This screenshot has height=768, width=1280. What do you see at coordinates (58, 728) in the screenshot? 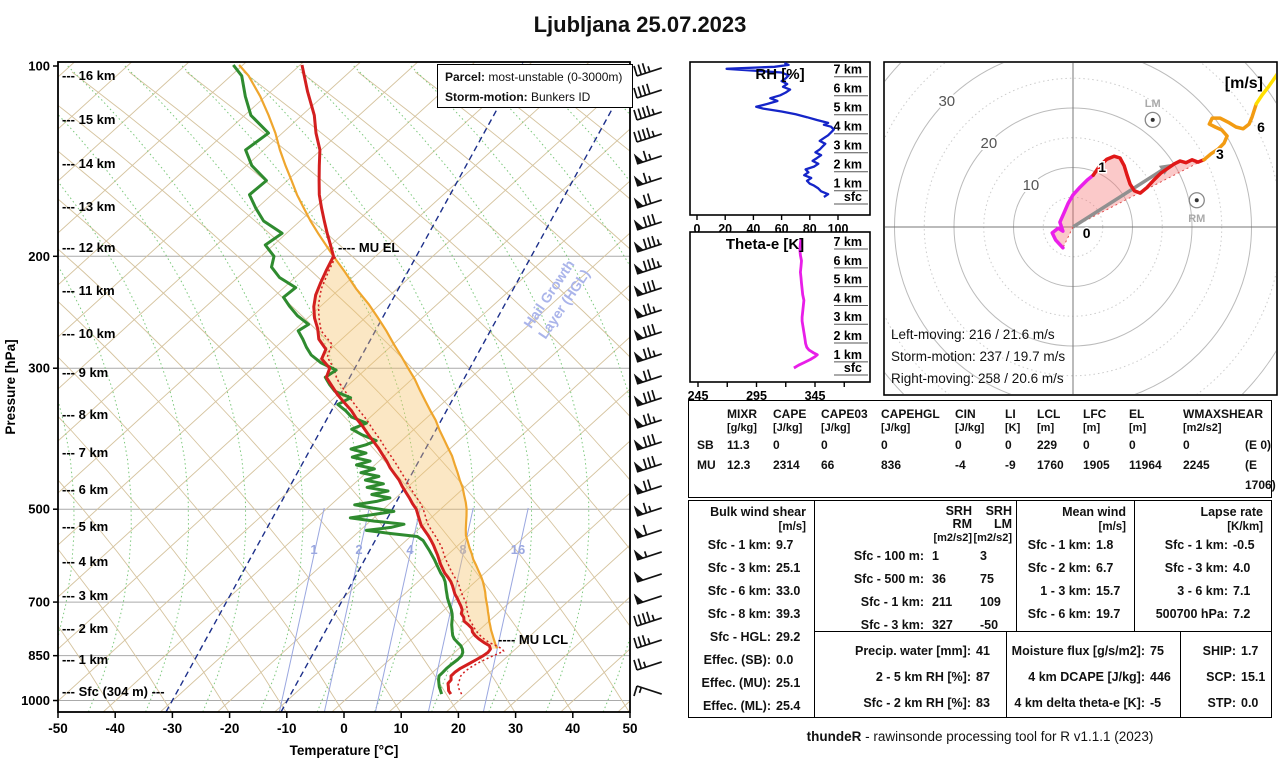
I see `svg-text: -50` at bounding box center [58, 728].